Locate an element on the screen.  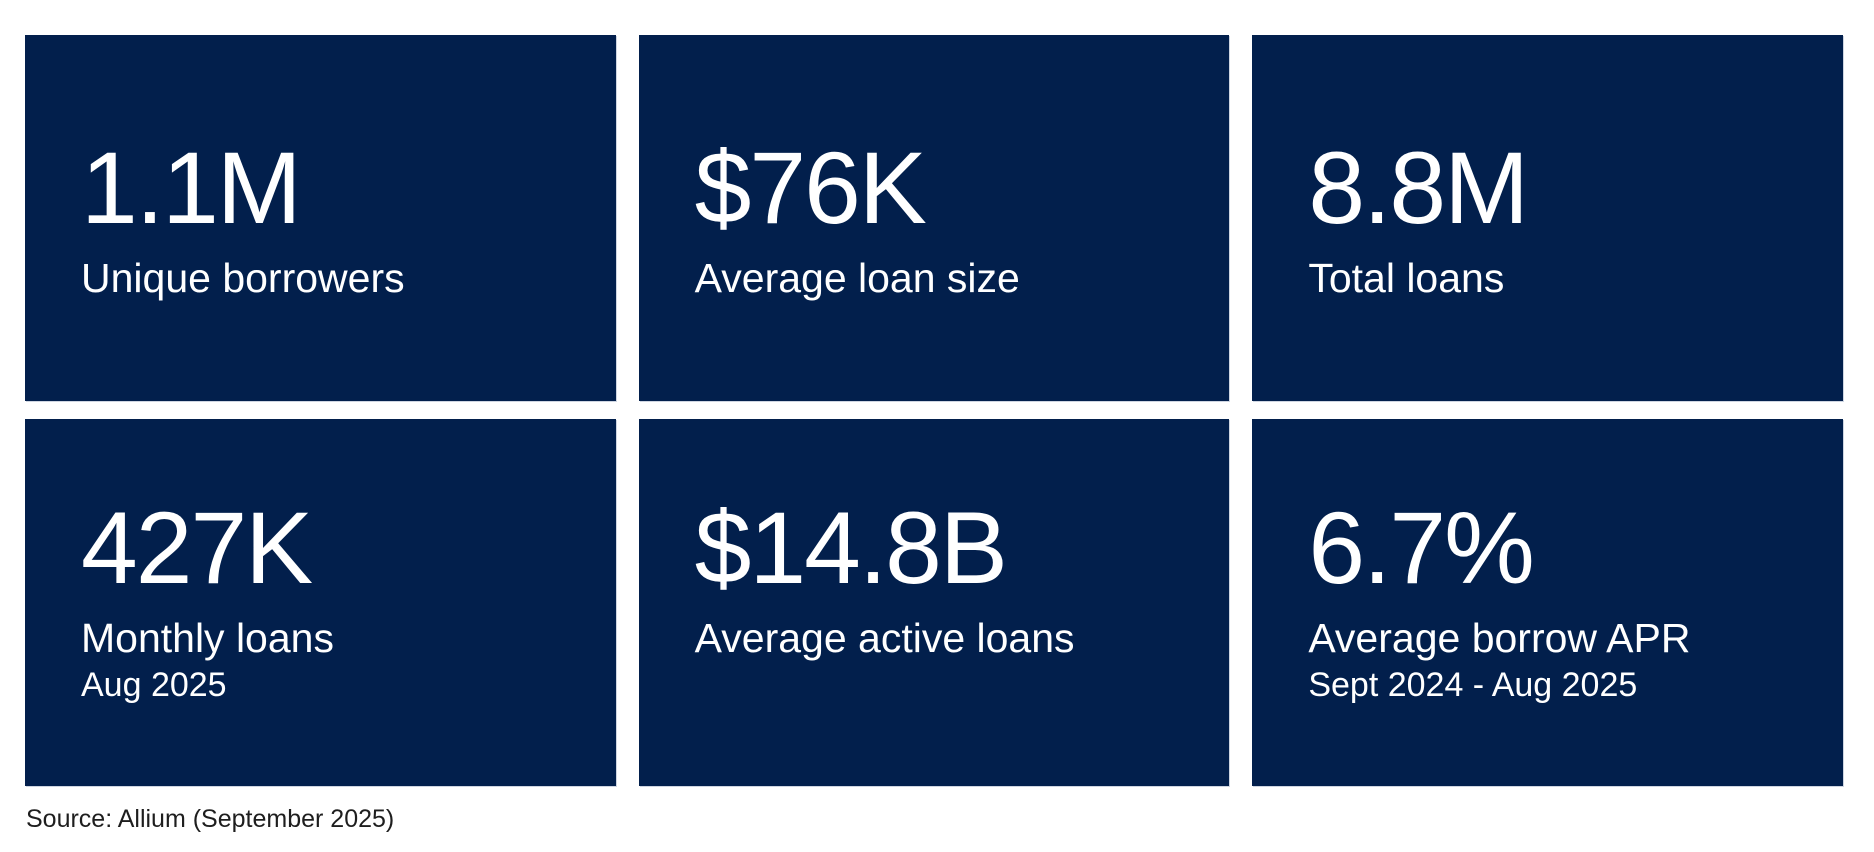
stat-value: 1.1M is located at coordinates (191, 188).